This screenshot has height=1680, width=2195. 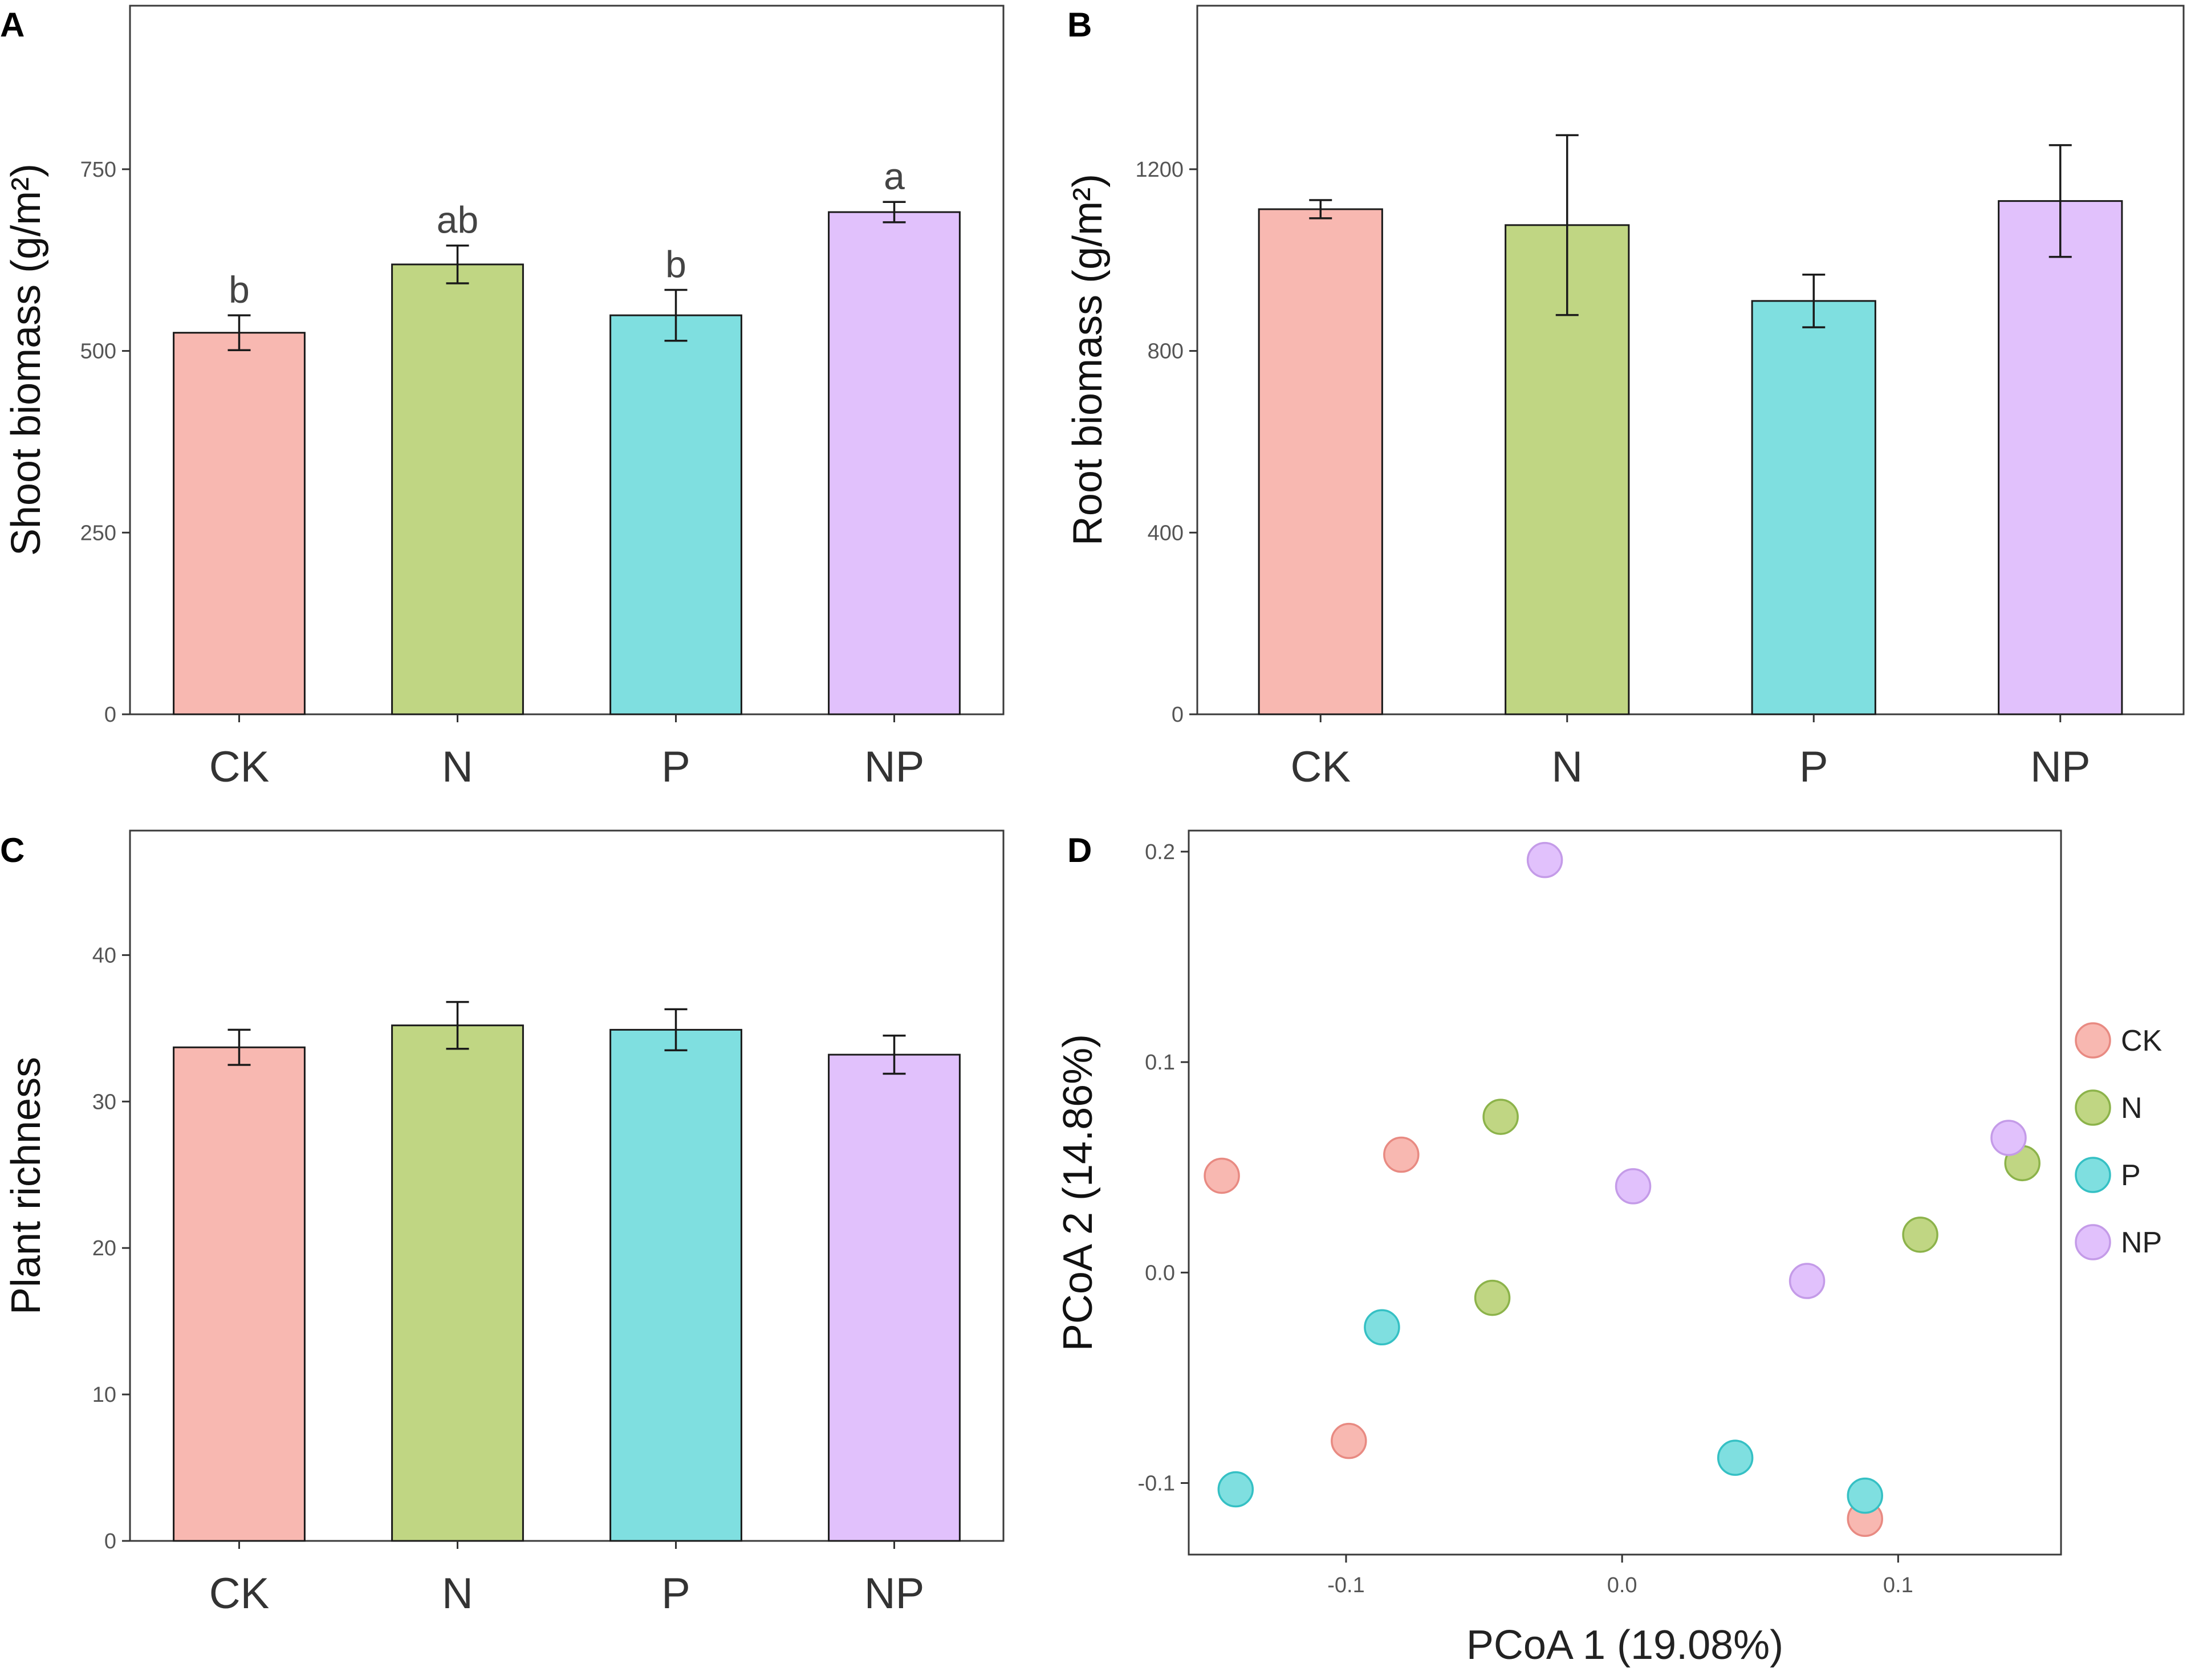 I want to click on panel-c-bar-ck, so click(x=240, y=1294).